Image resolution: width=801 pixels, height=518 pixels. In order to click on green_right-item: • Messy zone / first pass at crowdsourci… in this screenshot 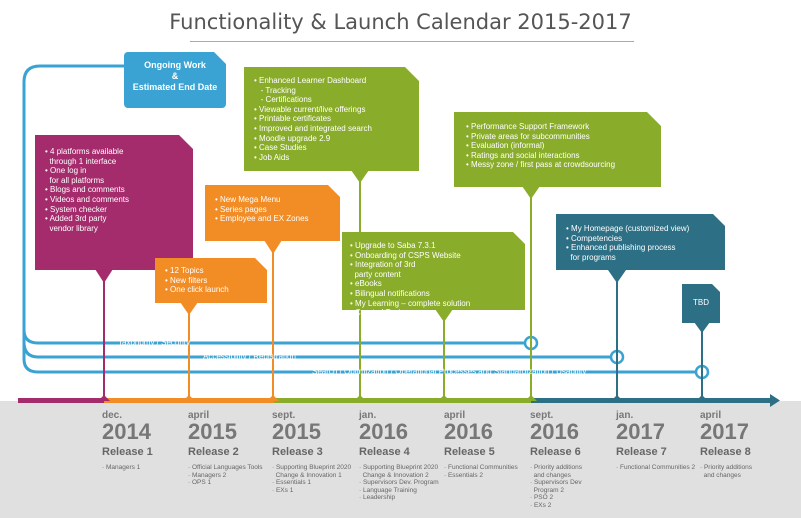, I will do `click(541, 165)`.